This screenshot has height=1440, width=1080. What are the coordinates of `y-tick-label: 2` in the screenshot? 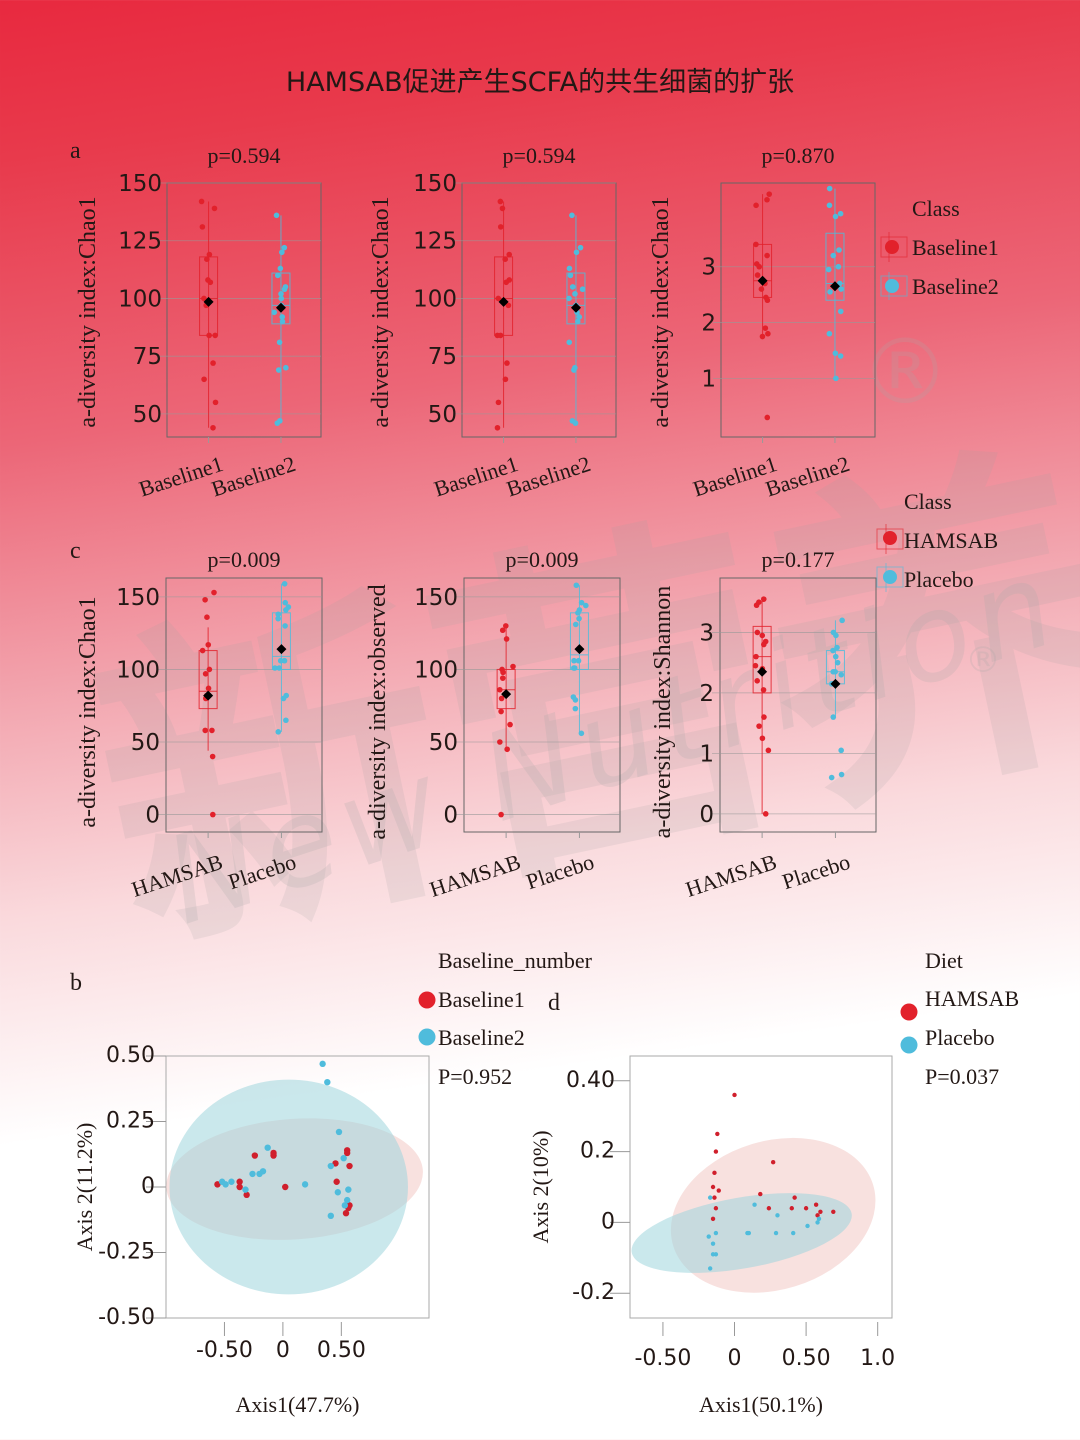 It's located at (706, 694).